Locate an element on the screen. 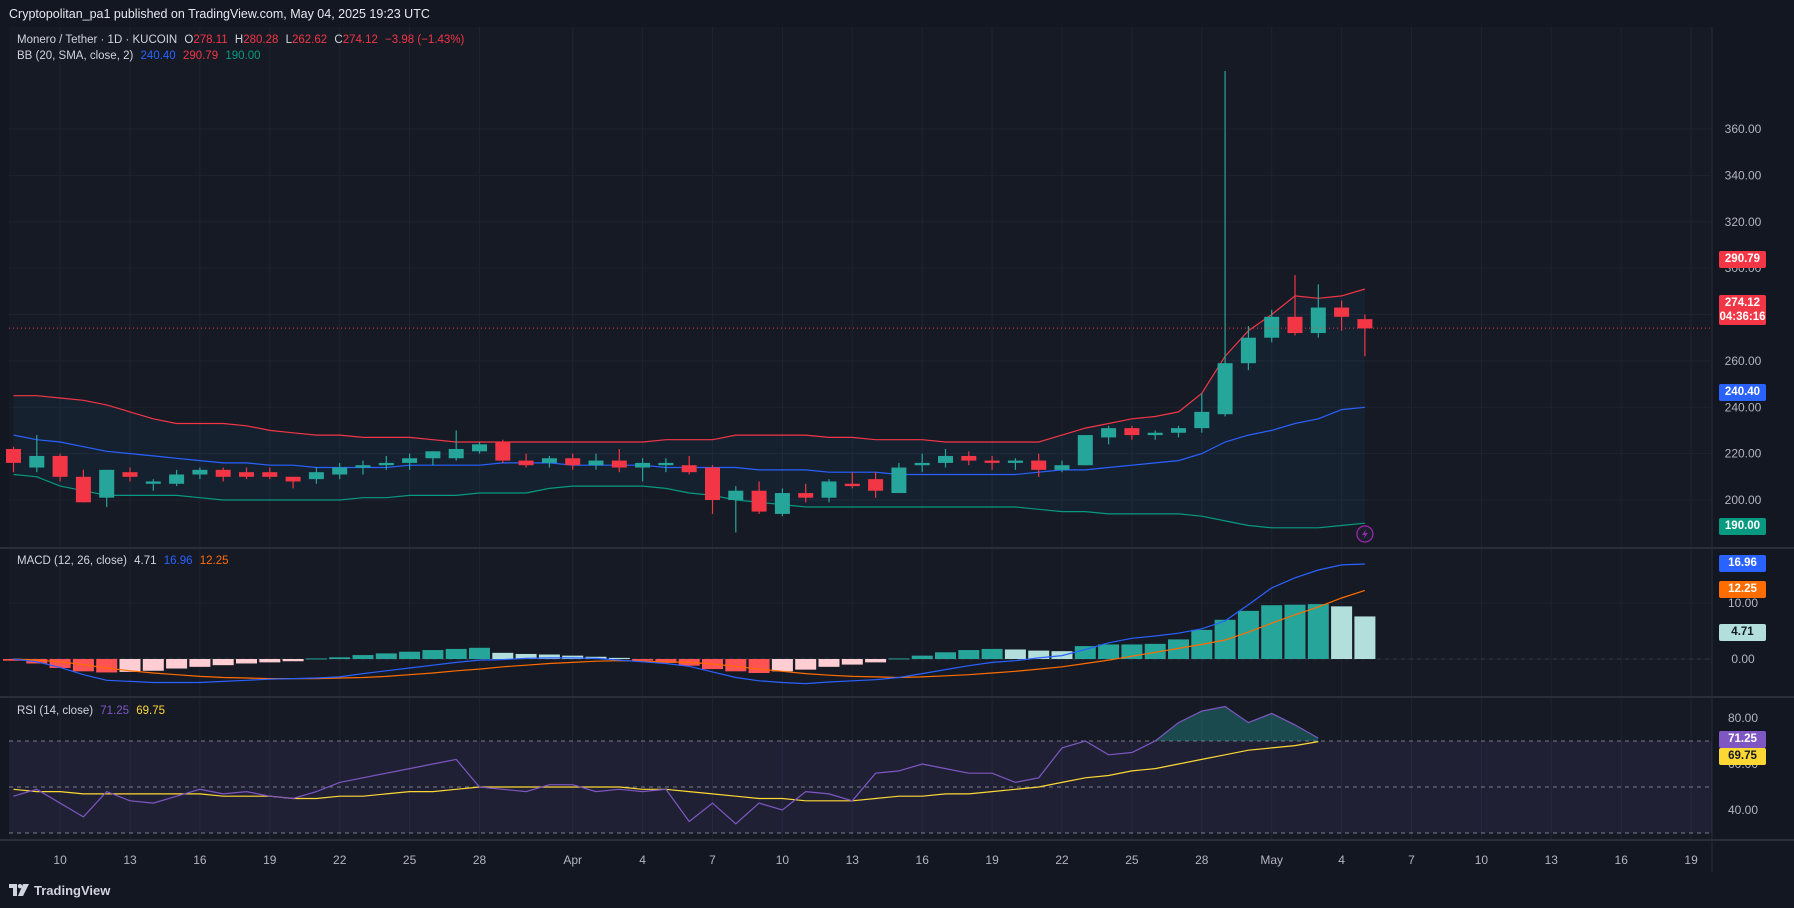 Image resolution: width=1794 pixels, height=908 pixels. x-tick-label: 16 is located at coordinates (1622, 860).